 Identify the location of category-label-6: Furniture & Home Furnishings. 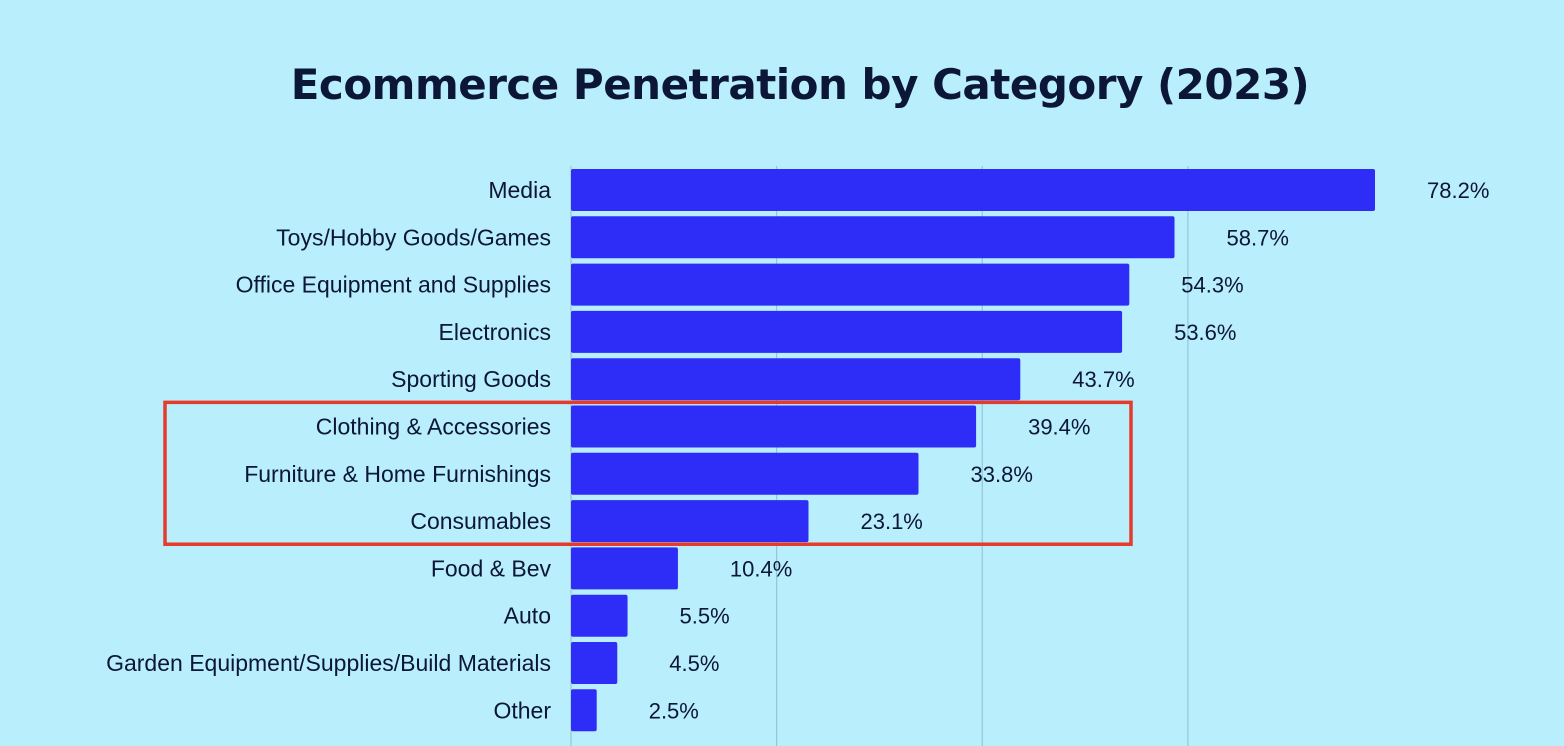
(397, 474).